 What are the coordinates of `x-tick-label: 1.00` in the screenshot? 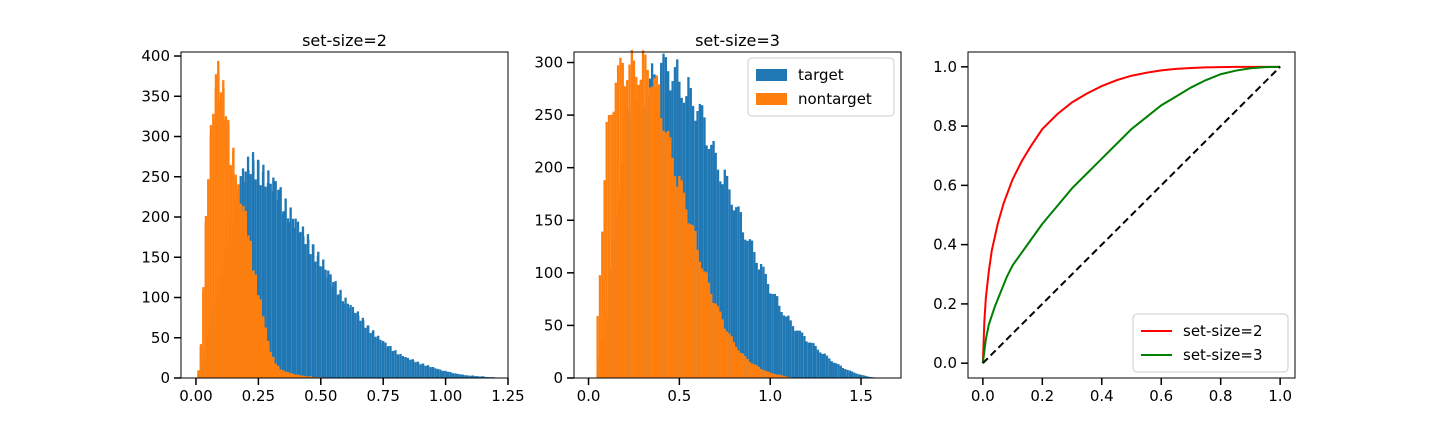 It's located at (445, 396).